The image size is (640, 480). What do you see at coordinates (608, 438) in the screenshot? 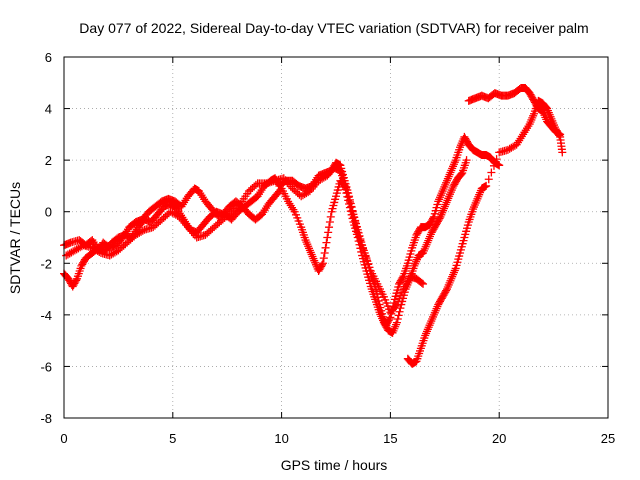
I see `x-tick-label: 25` at bounding box center [608, 438].